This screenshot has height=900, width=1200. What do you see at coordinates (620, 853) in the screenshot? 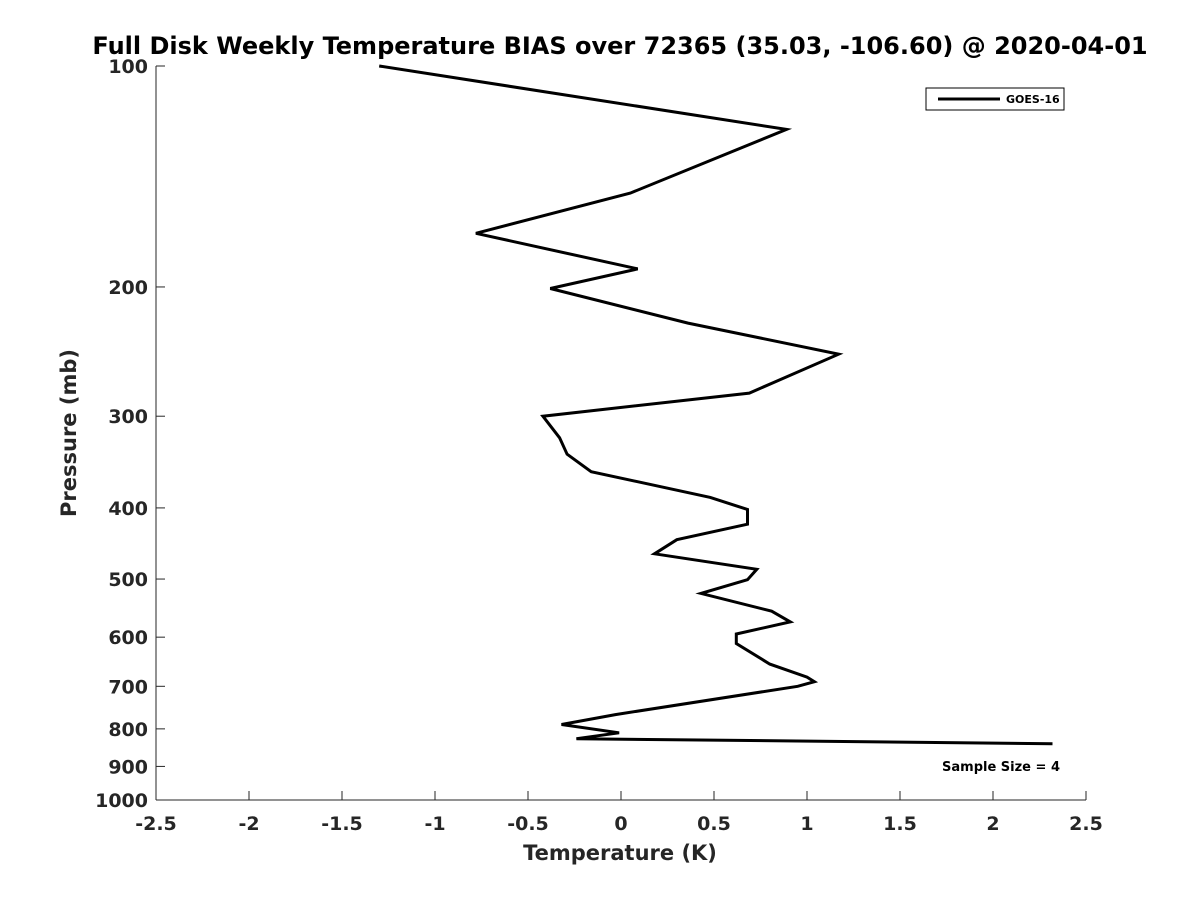
I see `x-axis-label: Temperature (K)` at bounding box center [620, 853].